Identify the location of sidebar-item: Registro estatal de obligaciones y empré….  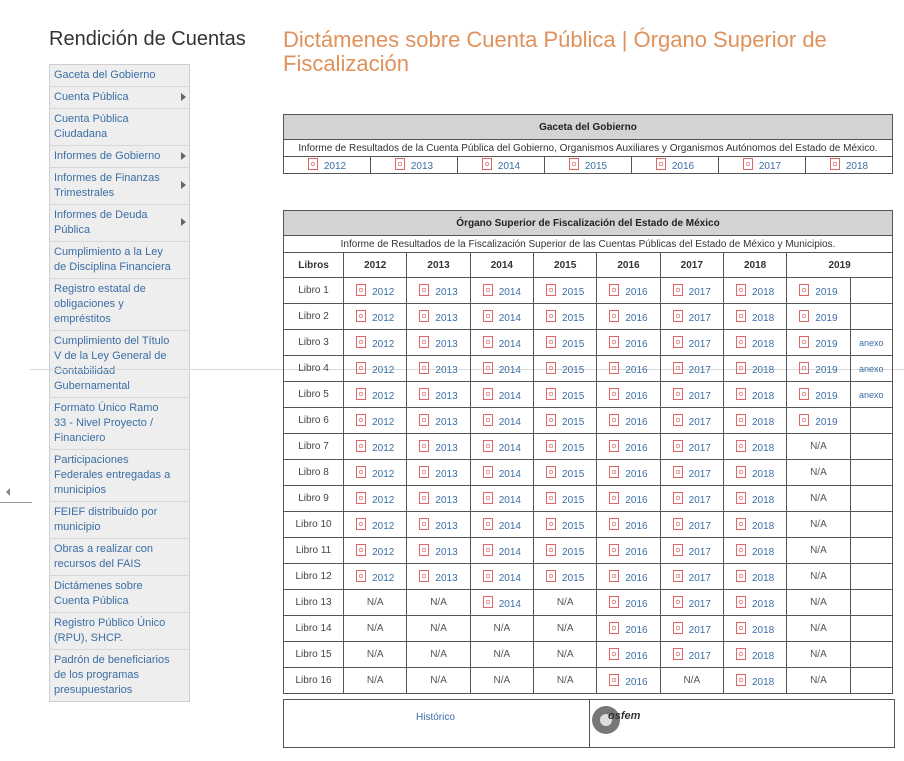
(119, 304).